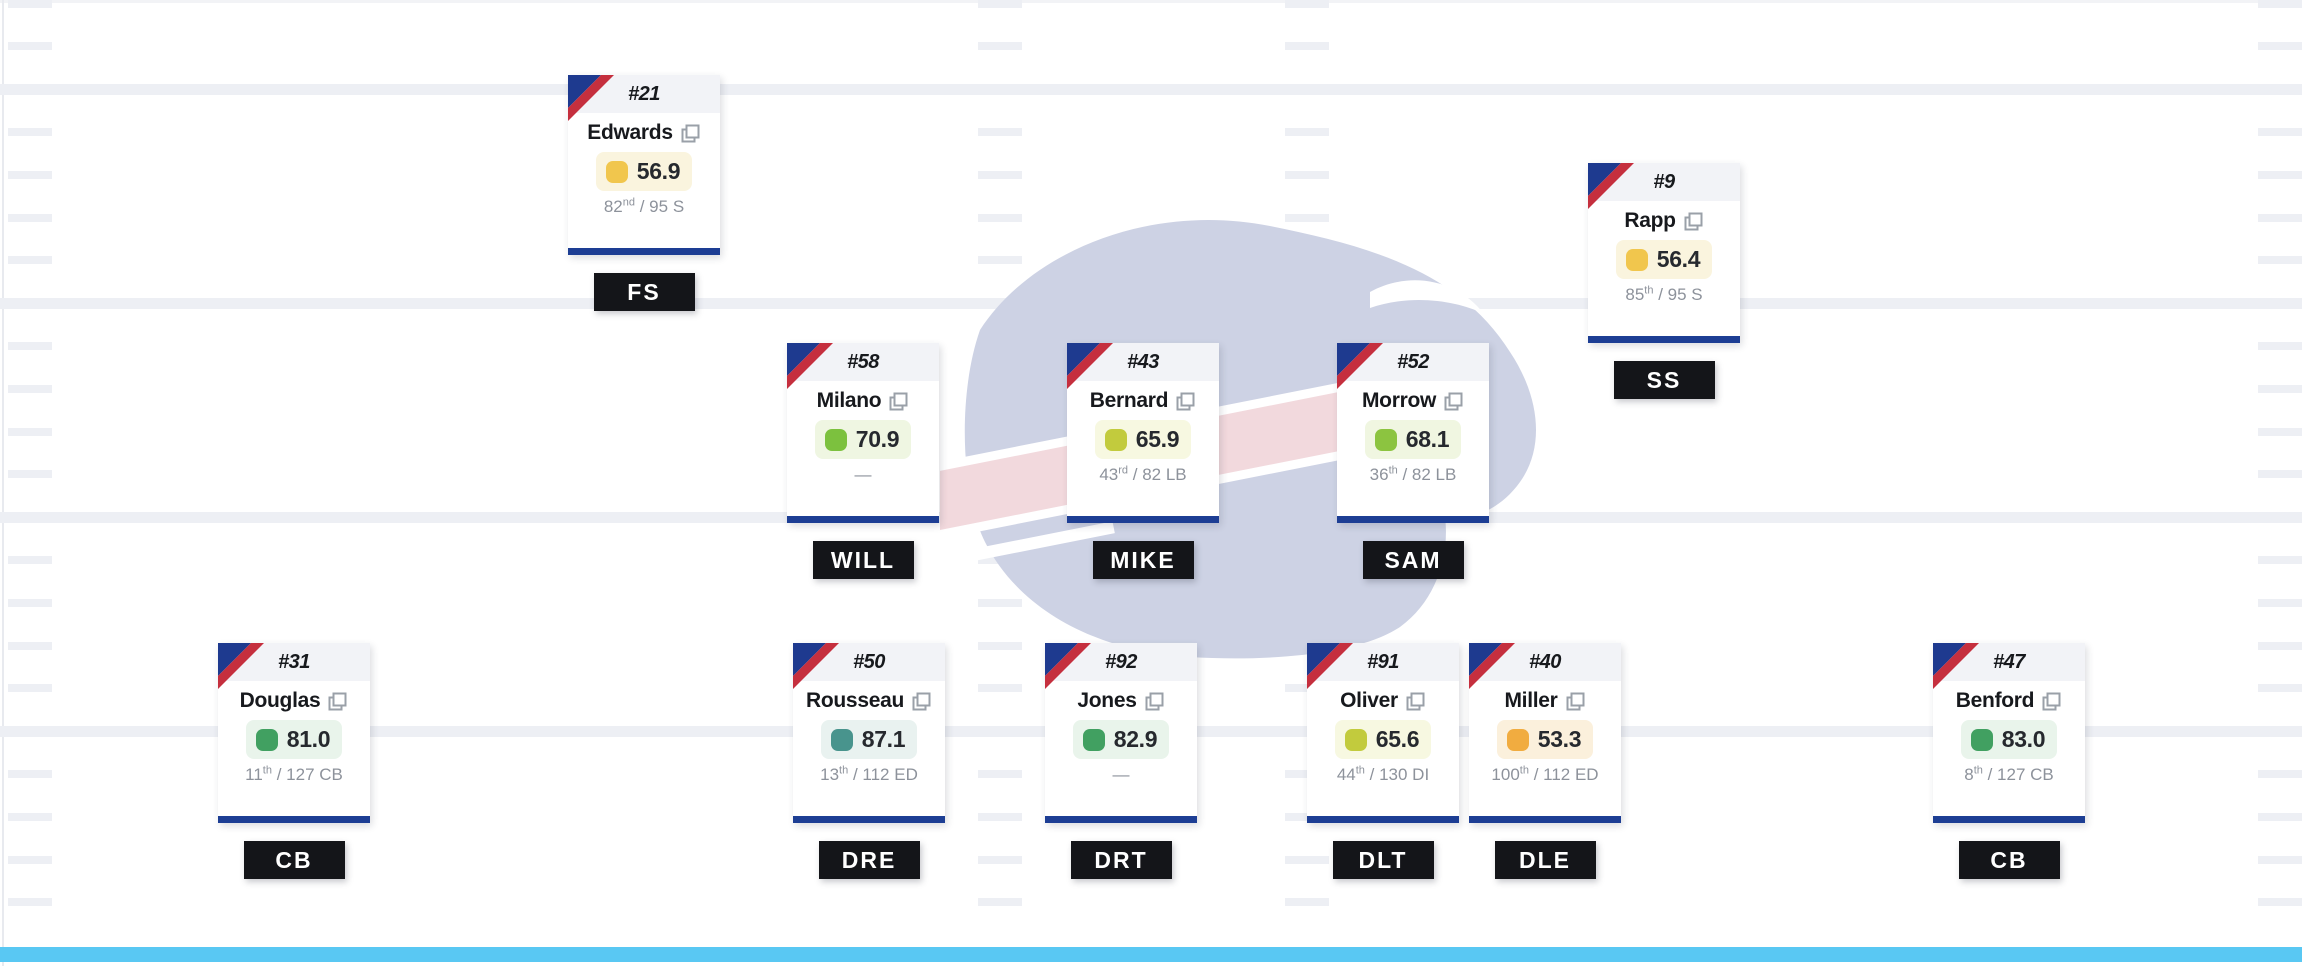 This screenshot has height=966, width=2302. What do you see at coordinates (1664, 181) in the screenshot?
I see `jersey-number: #9` at bounding box center [1664, 181].